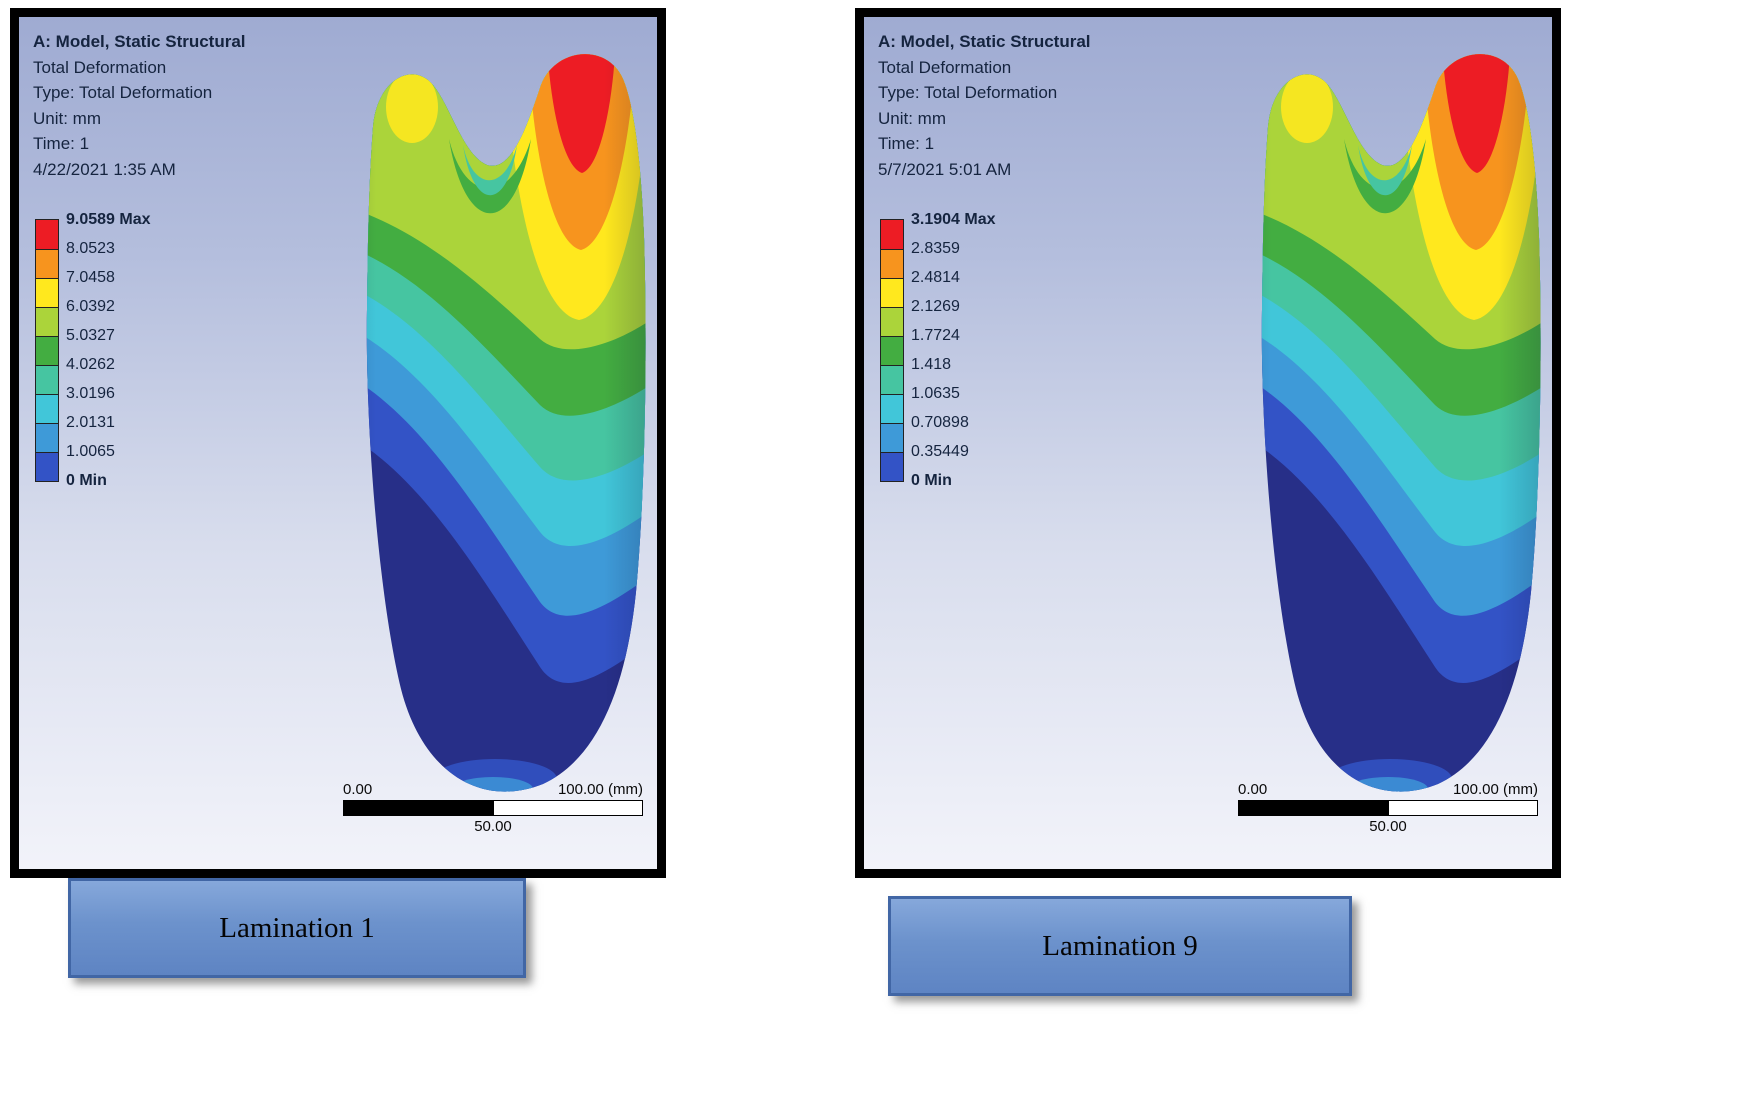  I want to click on legend-label: 2.4814, so click(935, 277).